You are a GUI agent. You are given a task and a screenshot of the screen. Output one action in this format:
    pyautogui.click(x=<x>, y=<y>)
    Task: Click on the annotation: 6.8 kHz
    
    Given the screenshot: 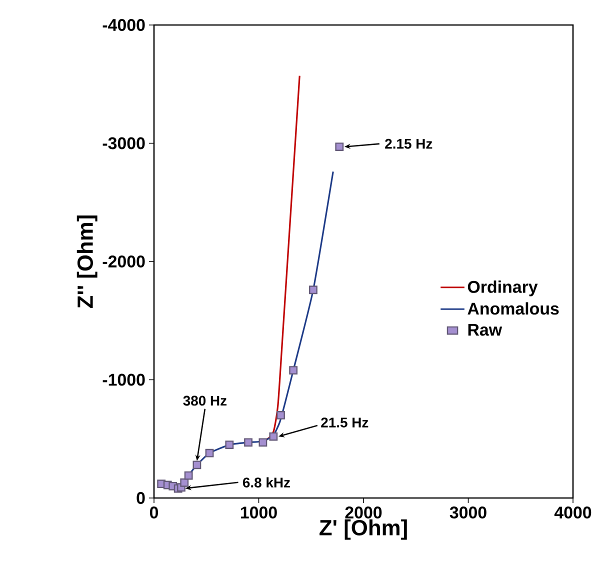 What is the action you would take?
    pyautogui.click(x=266, y=482)
    